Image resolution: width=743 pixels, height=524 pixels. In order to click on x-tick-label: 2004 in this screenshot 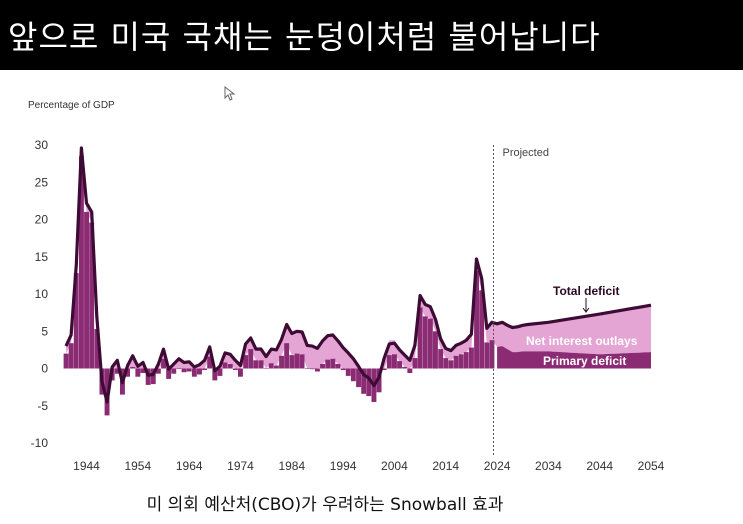, I will do `click(394, 466)`.